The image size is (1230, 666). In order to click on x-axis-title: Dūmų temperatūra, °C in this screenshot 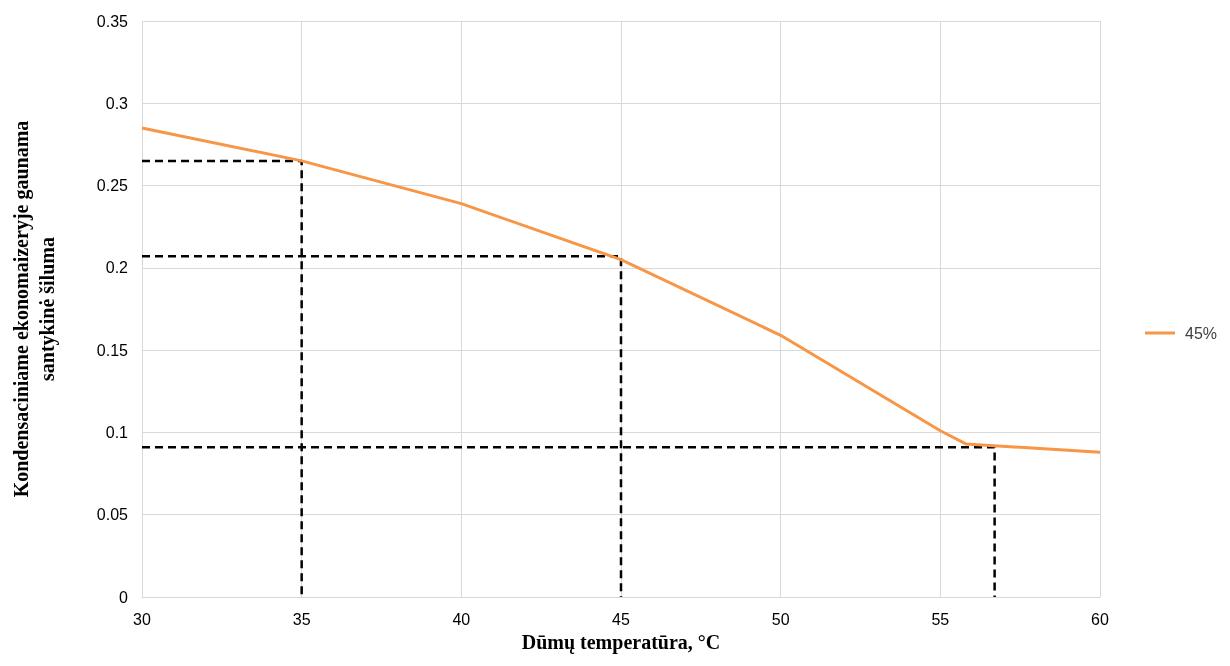, I will do `click(621, 642)`.